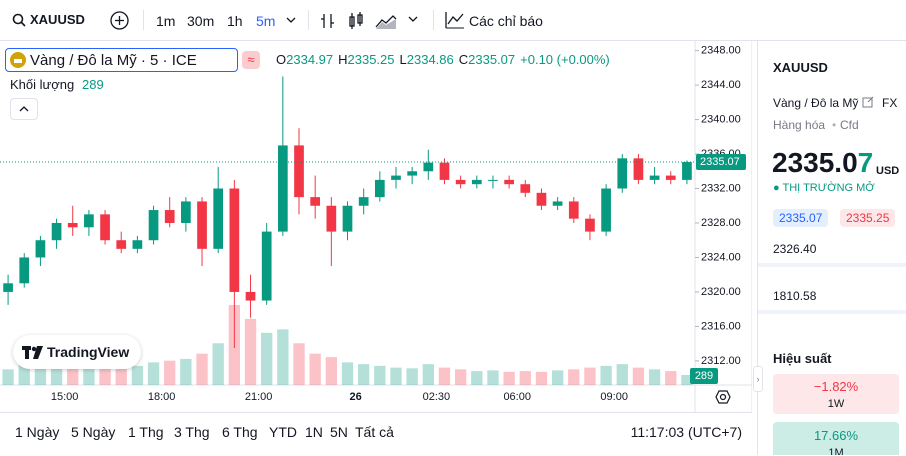  I want to click on stat-value: 2326.40, so click(795, 249).